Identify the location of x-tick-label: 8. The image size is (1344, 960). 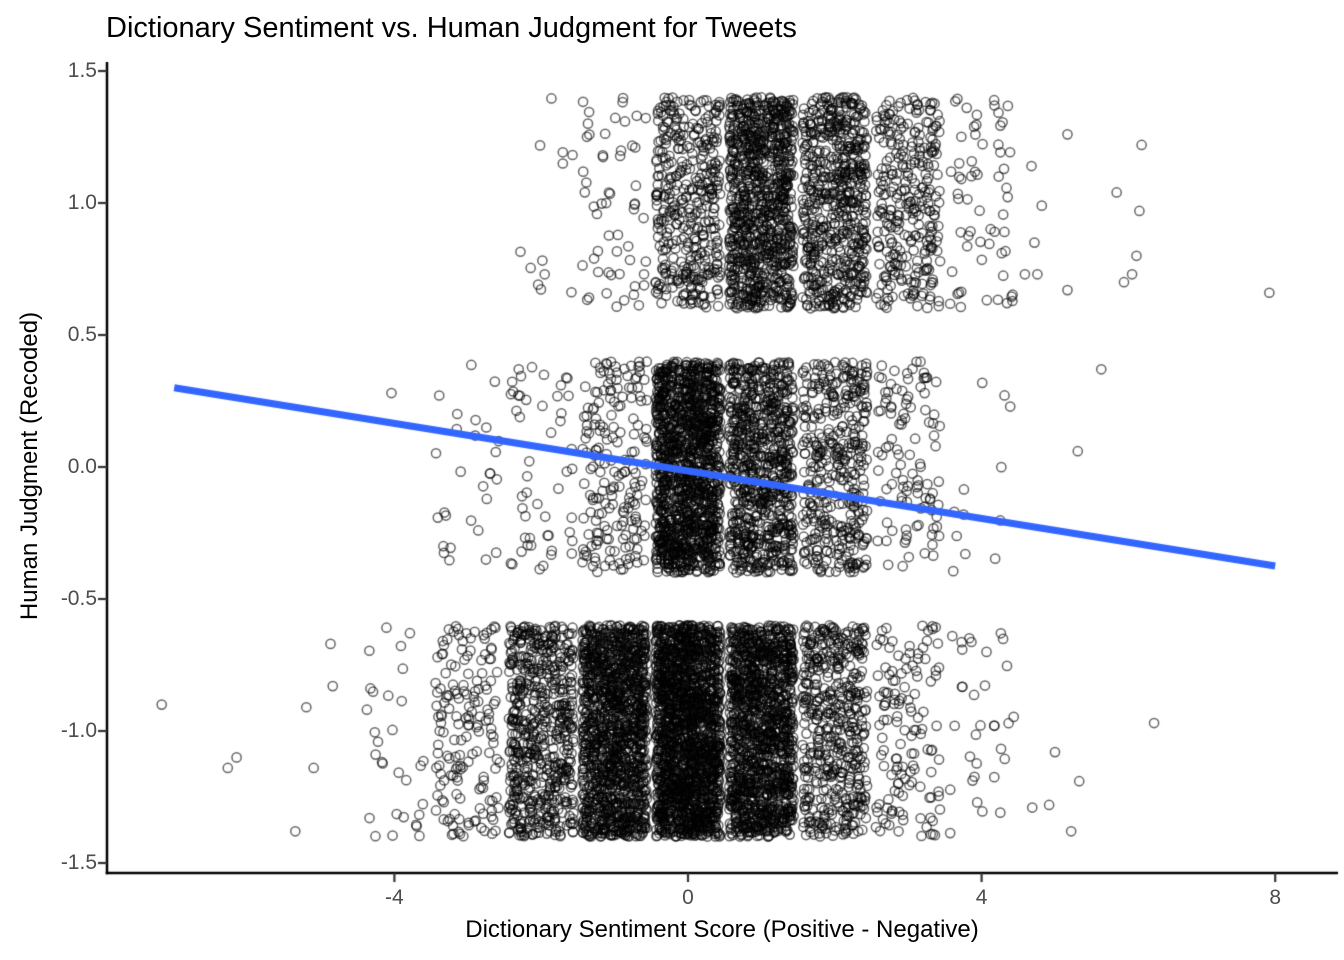
(1275, 897).